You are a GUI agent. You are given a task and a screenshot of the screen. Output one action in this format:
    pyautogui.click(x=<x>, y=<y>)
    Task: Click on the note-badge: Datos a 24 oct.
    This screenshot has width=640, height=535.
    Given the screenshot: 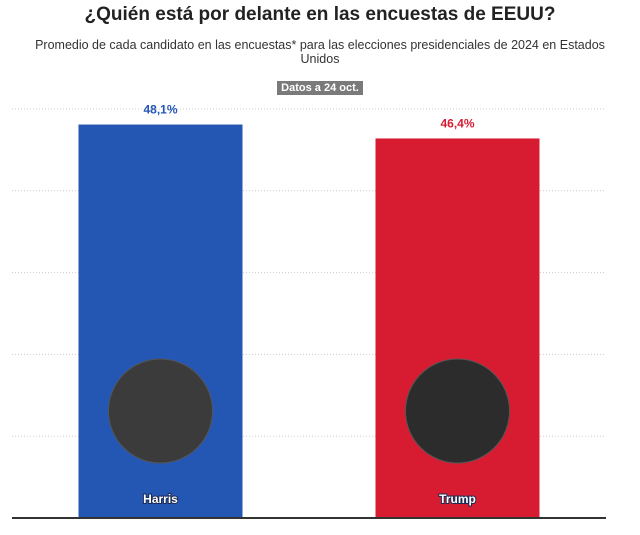 What is the action you would take?
    pyautogui.click(x=320, y=87)
    